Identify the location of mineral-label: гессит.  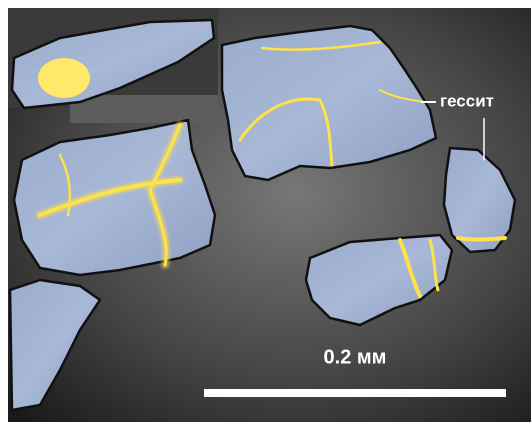
(467, 100).